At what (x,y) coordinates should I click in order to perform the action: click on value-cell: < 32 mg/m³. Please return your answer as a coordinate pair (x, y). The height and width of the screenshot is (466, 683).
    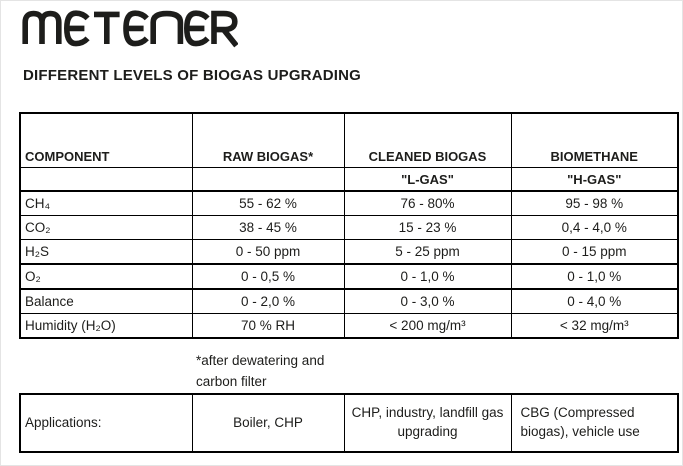
    Looking at the image, I should click on (594, 326).